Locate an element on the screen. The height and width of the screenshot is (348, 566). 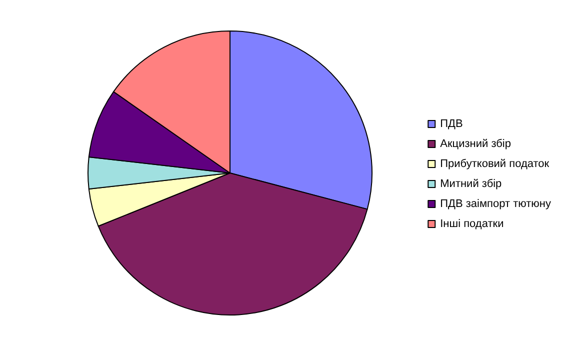
legend-label: ПДВ is located at coordinates (451, 124).